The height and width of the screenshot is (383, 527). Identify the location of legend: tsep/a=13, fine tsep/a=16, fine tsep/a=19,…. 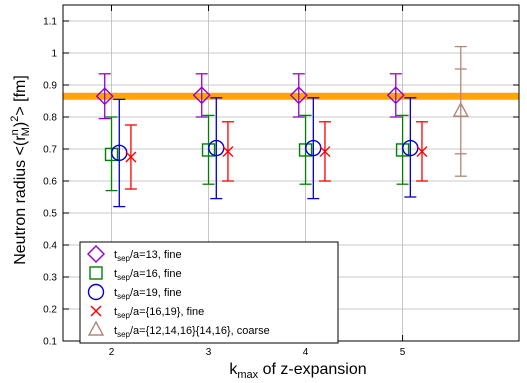
(209, 292).